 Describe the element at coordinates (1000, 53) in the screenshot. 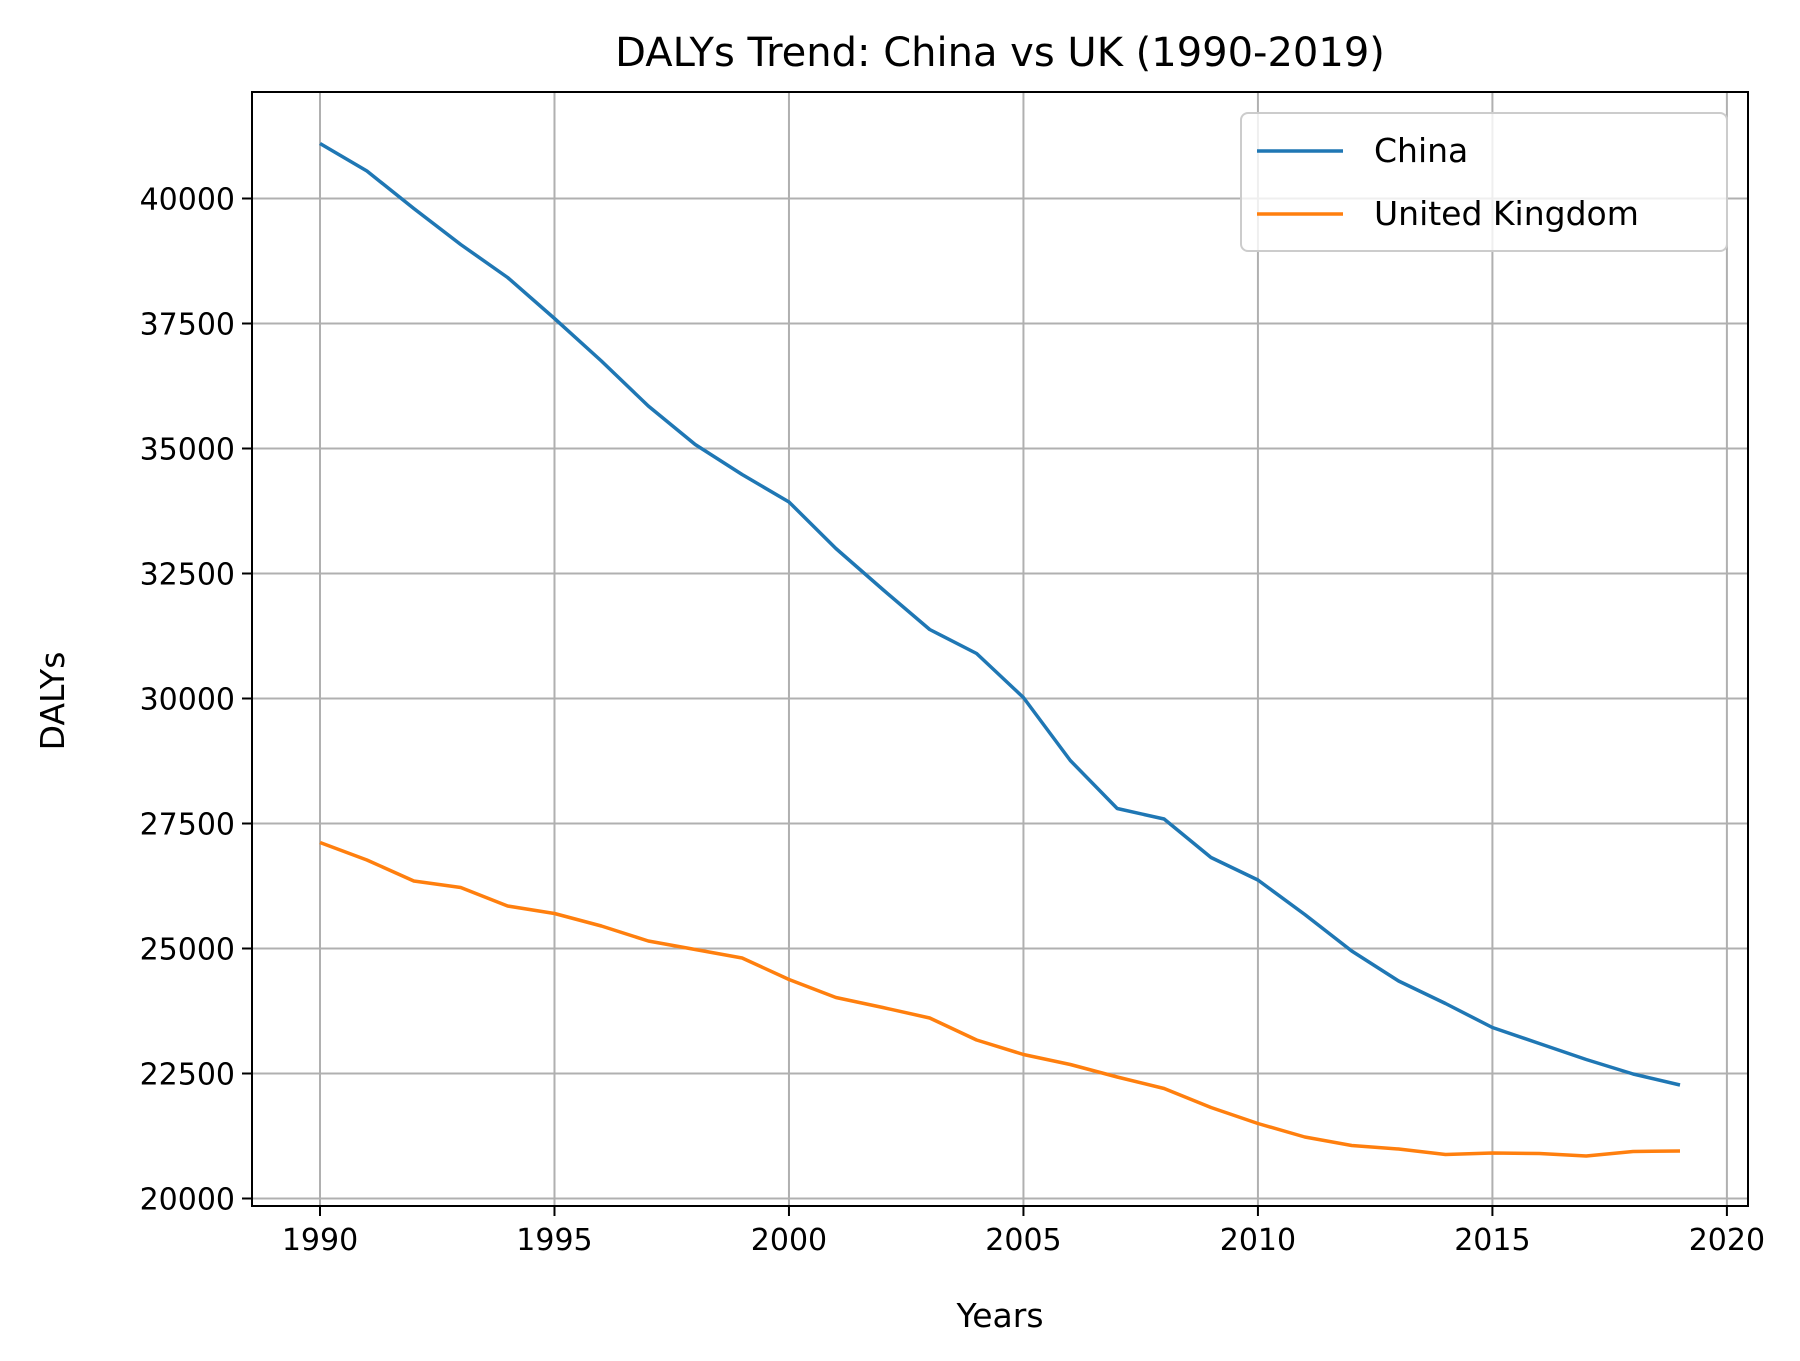

I see `chart-title: DALYs Trend: China vs UK (1990-2019)` at that location.